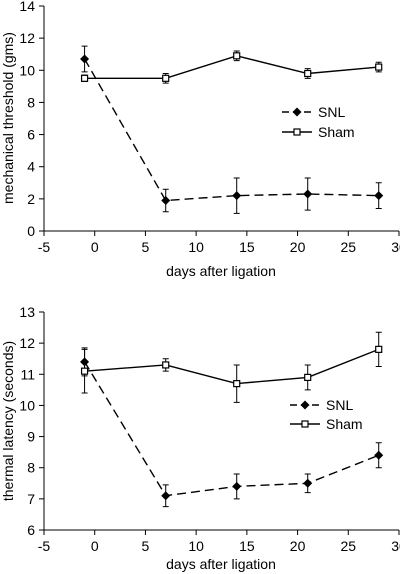 The height and width of the screenshot is (574, 400). What do you see at coordinates (27, 374) in the screenshot?
I see `y-tick-label: 11` at bounding box center [27, 374].